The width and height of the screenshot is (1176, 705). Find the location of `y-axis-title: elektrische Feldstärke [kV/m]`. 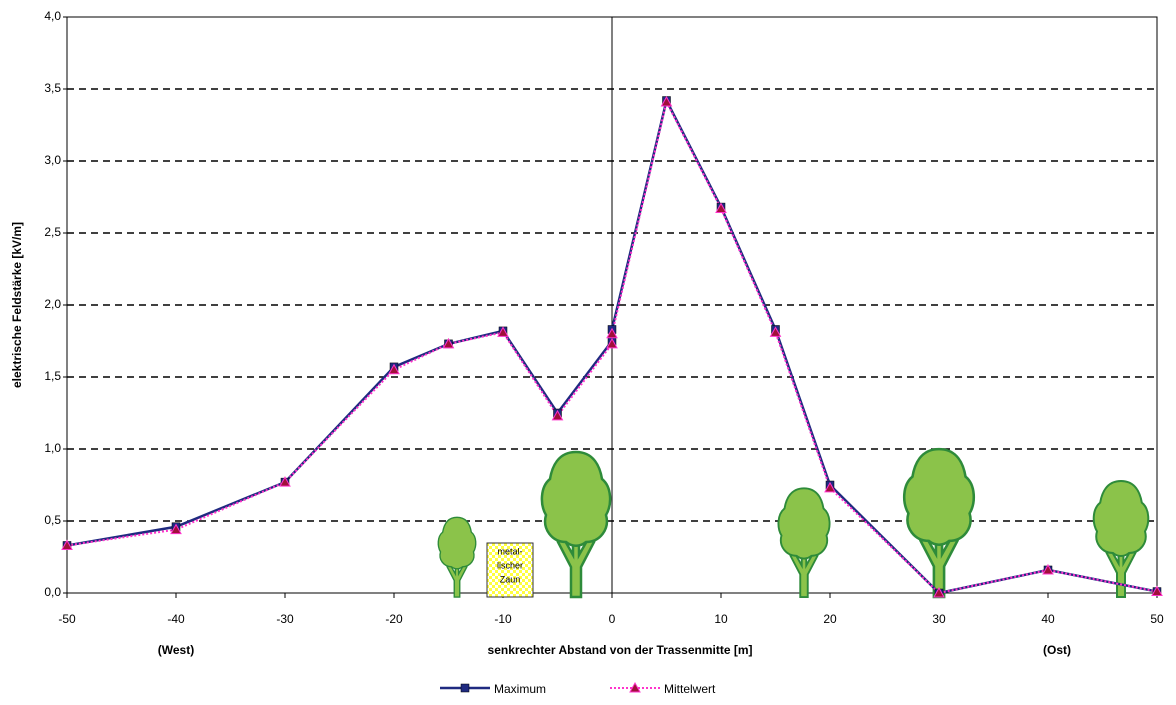

y-axis-title: elektrische Feldstärke [kV/m] is located at coordinates (17, 305).